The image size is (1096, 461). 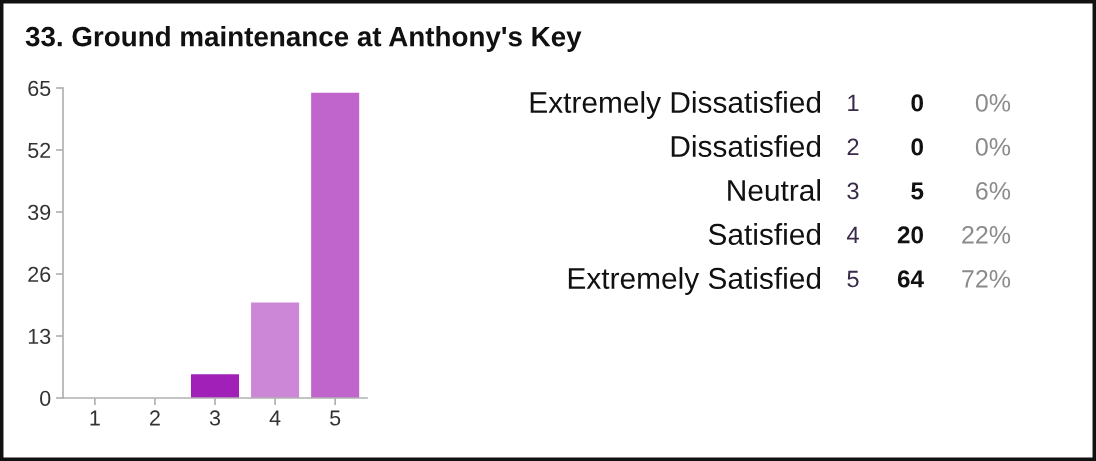 I want to click on category-label: 3, so click(x=853, y=191).